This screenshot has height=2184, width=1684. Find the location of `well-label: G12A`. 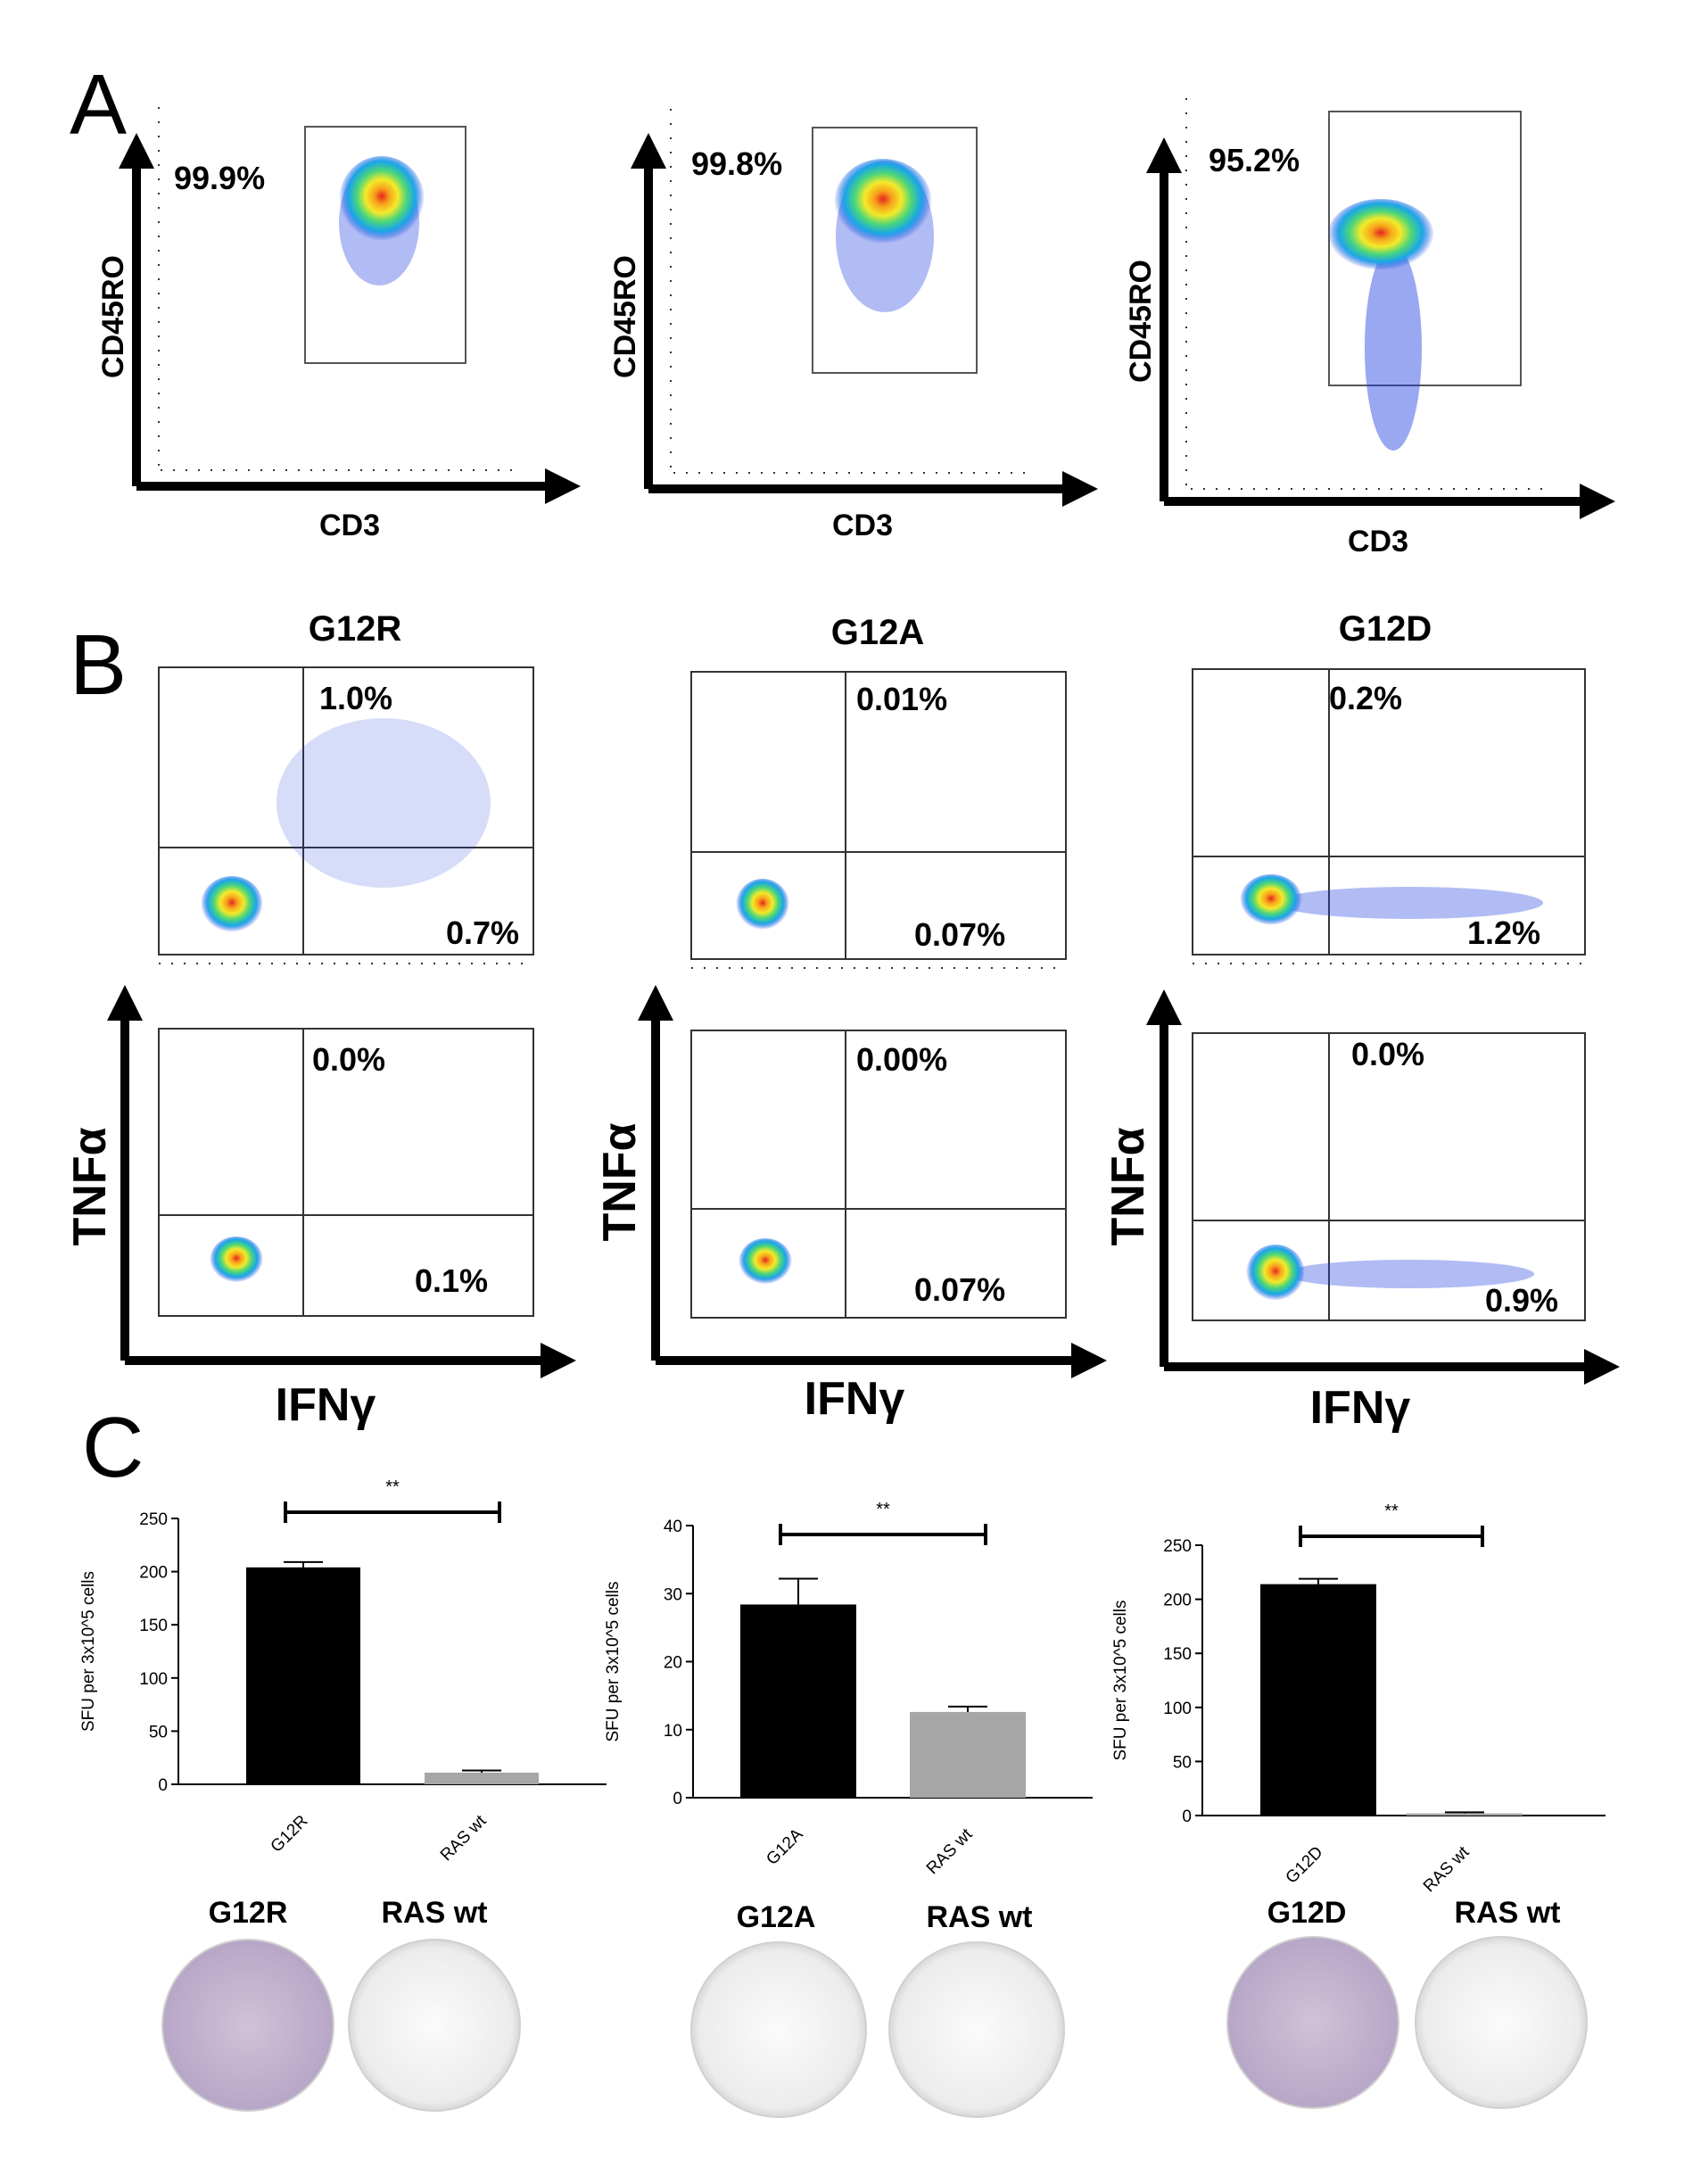

well-label: G12A is located at coordinates (776, 1917).